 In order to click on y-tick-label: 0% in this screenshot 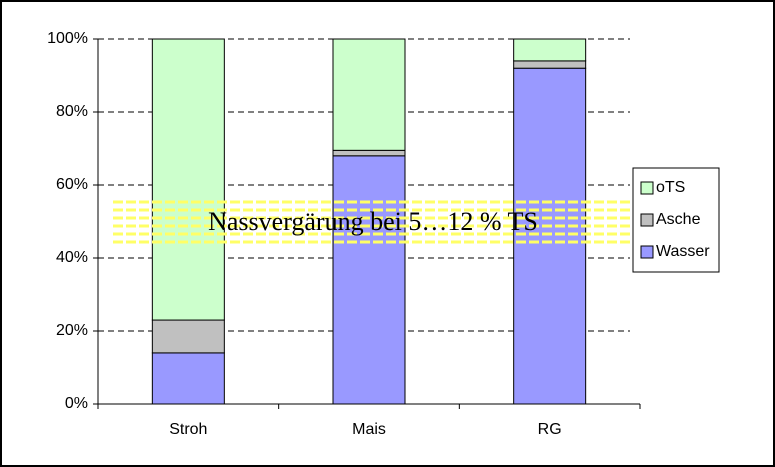, I will do `click(76, 403)`.